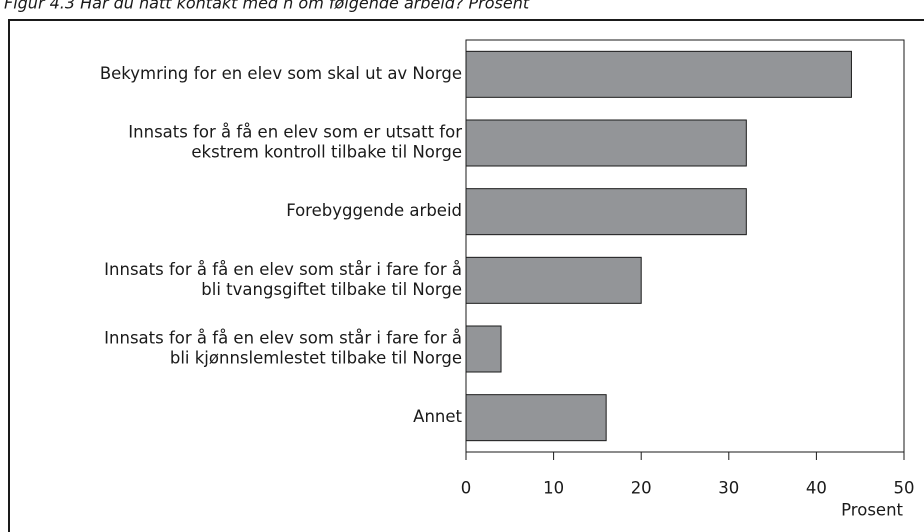  What do you see at coordinates (553, 488) in the screenshot?
I see `x-tick-label: 10` at bounding box center [553, 488].